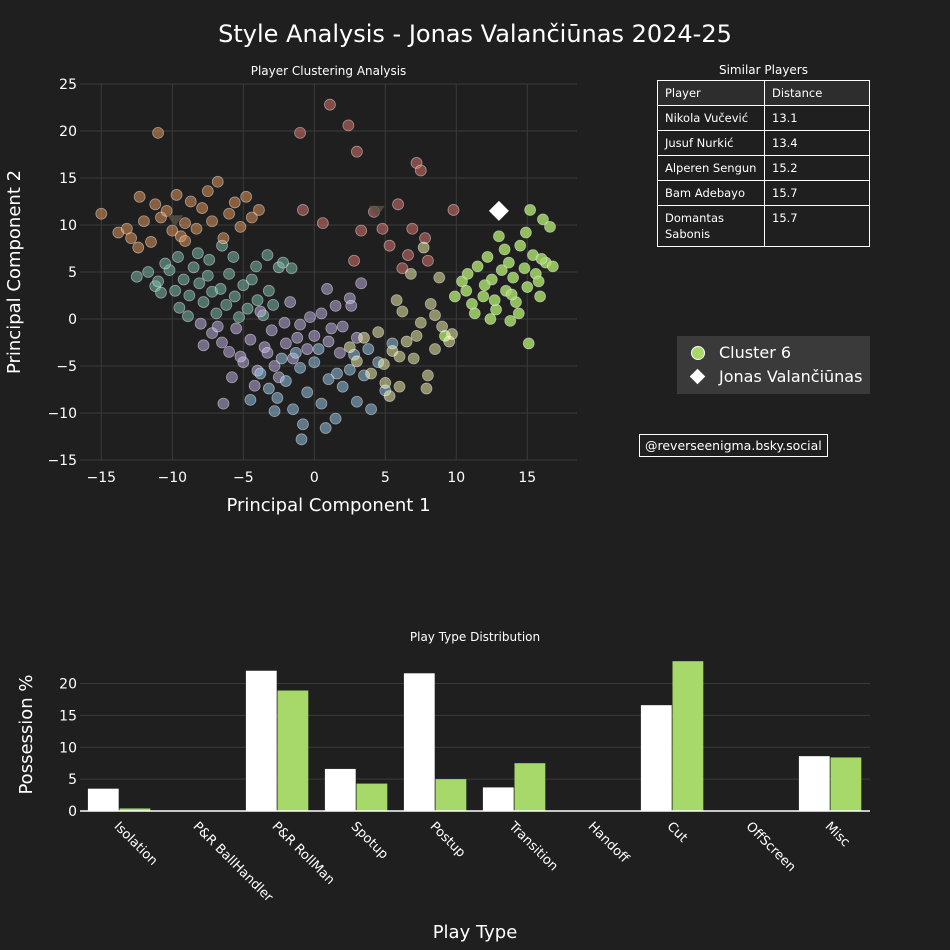  I want to click on x-tick-label: OffScreen, so click(771, 847).